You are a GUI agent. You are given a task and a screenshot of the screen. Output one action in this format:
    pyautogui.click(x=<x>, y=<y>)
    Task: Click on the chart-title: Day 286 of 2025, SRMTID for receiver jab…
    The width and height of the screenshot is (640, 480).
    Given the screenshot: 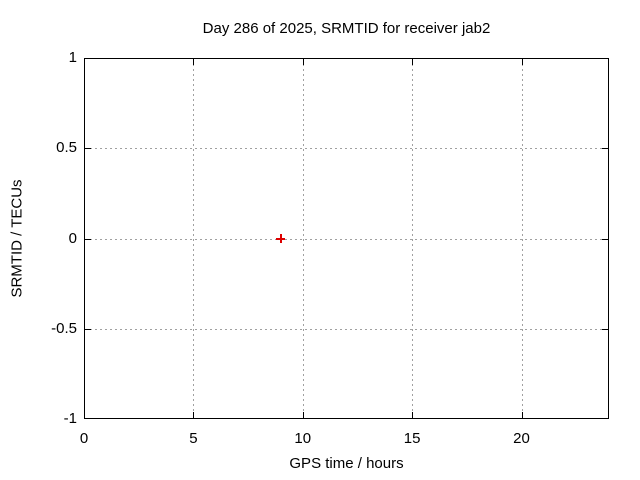 What is the action you would take?
    pyautogui.click(x=346, y=28)
    